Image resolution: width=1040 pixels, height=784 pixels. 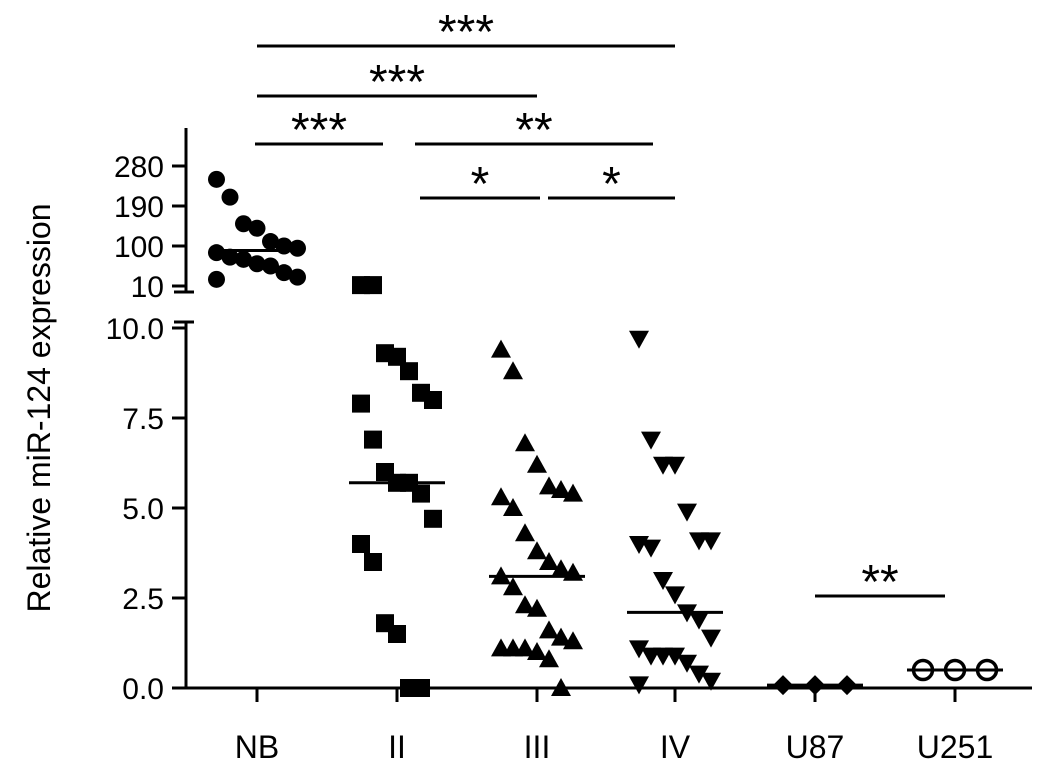 I want to click on y-tick-label: 100, so click(x=139, y=247).